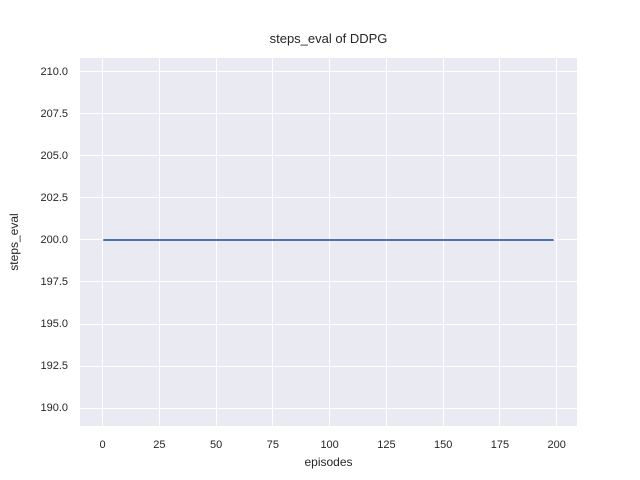 This screenshot has height=480, width=640. I want to click on y-axis-label: steps_eval, so click(14, 242).